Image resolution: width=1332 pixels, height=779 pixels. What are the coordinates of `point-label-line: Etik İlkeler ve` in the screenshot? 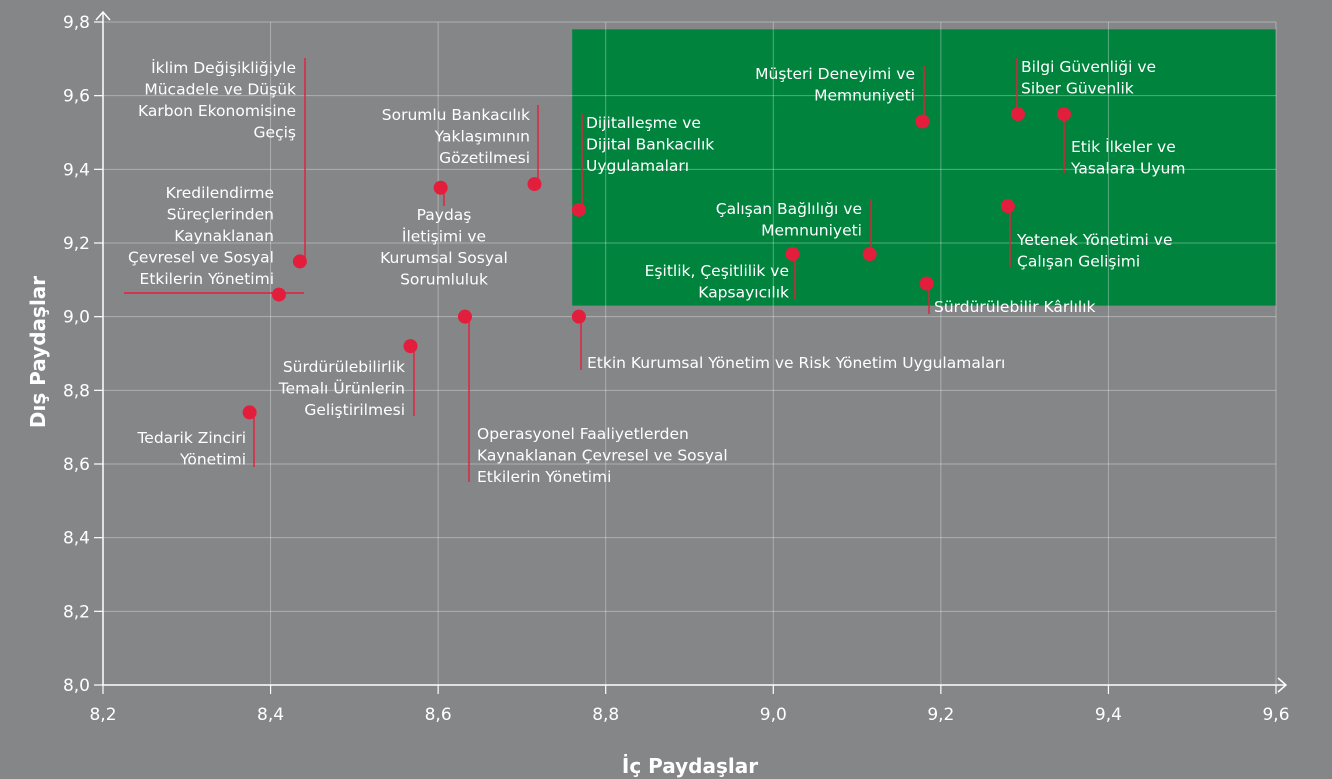 It's located at (1123, 146).